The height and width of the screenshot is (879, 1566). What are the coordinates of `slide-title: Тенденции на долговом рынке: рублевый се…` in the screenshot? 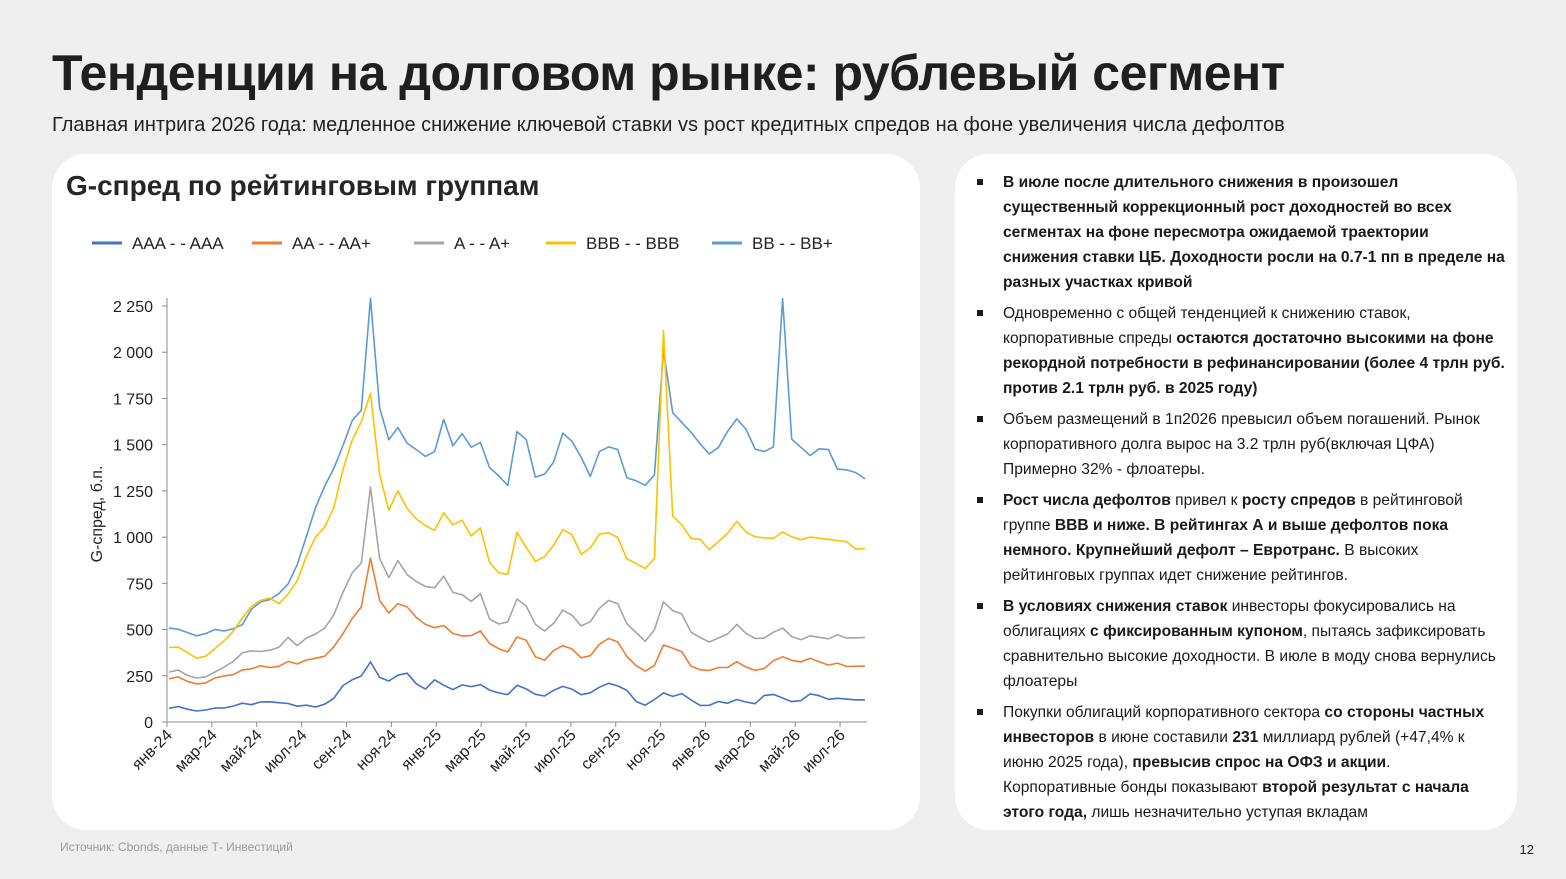 It's located at (668, 73).